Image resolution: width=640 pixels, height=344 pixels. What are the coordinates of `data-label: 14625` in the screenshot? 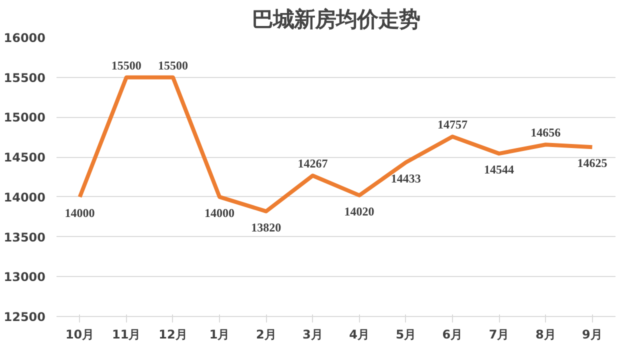 It's located at (592, 163).